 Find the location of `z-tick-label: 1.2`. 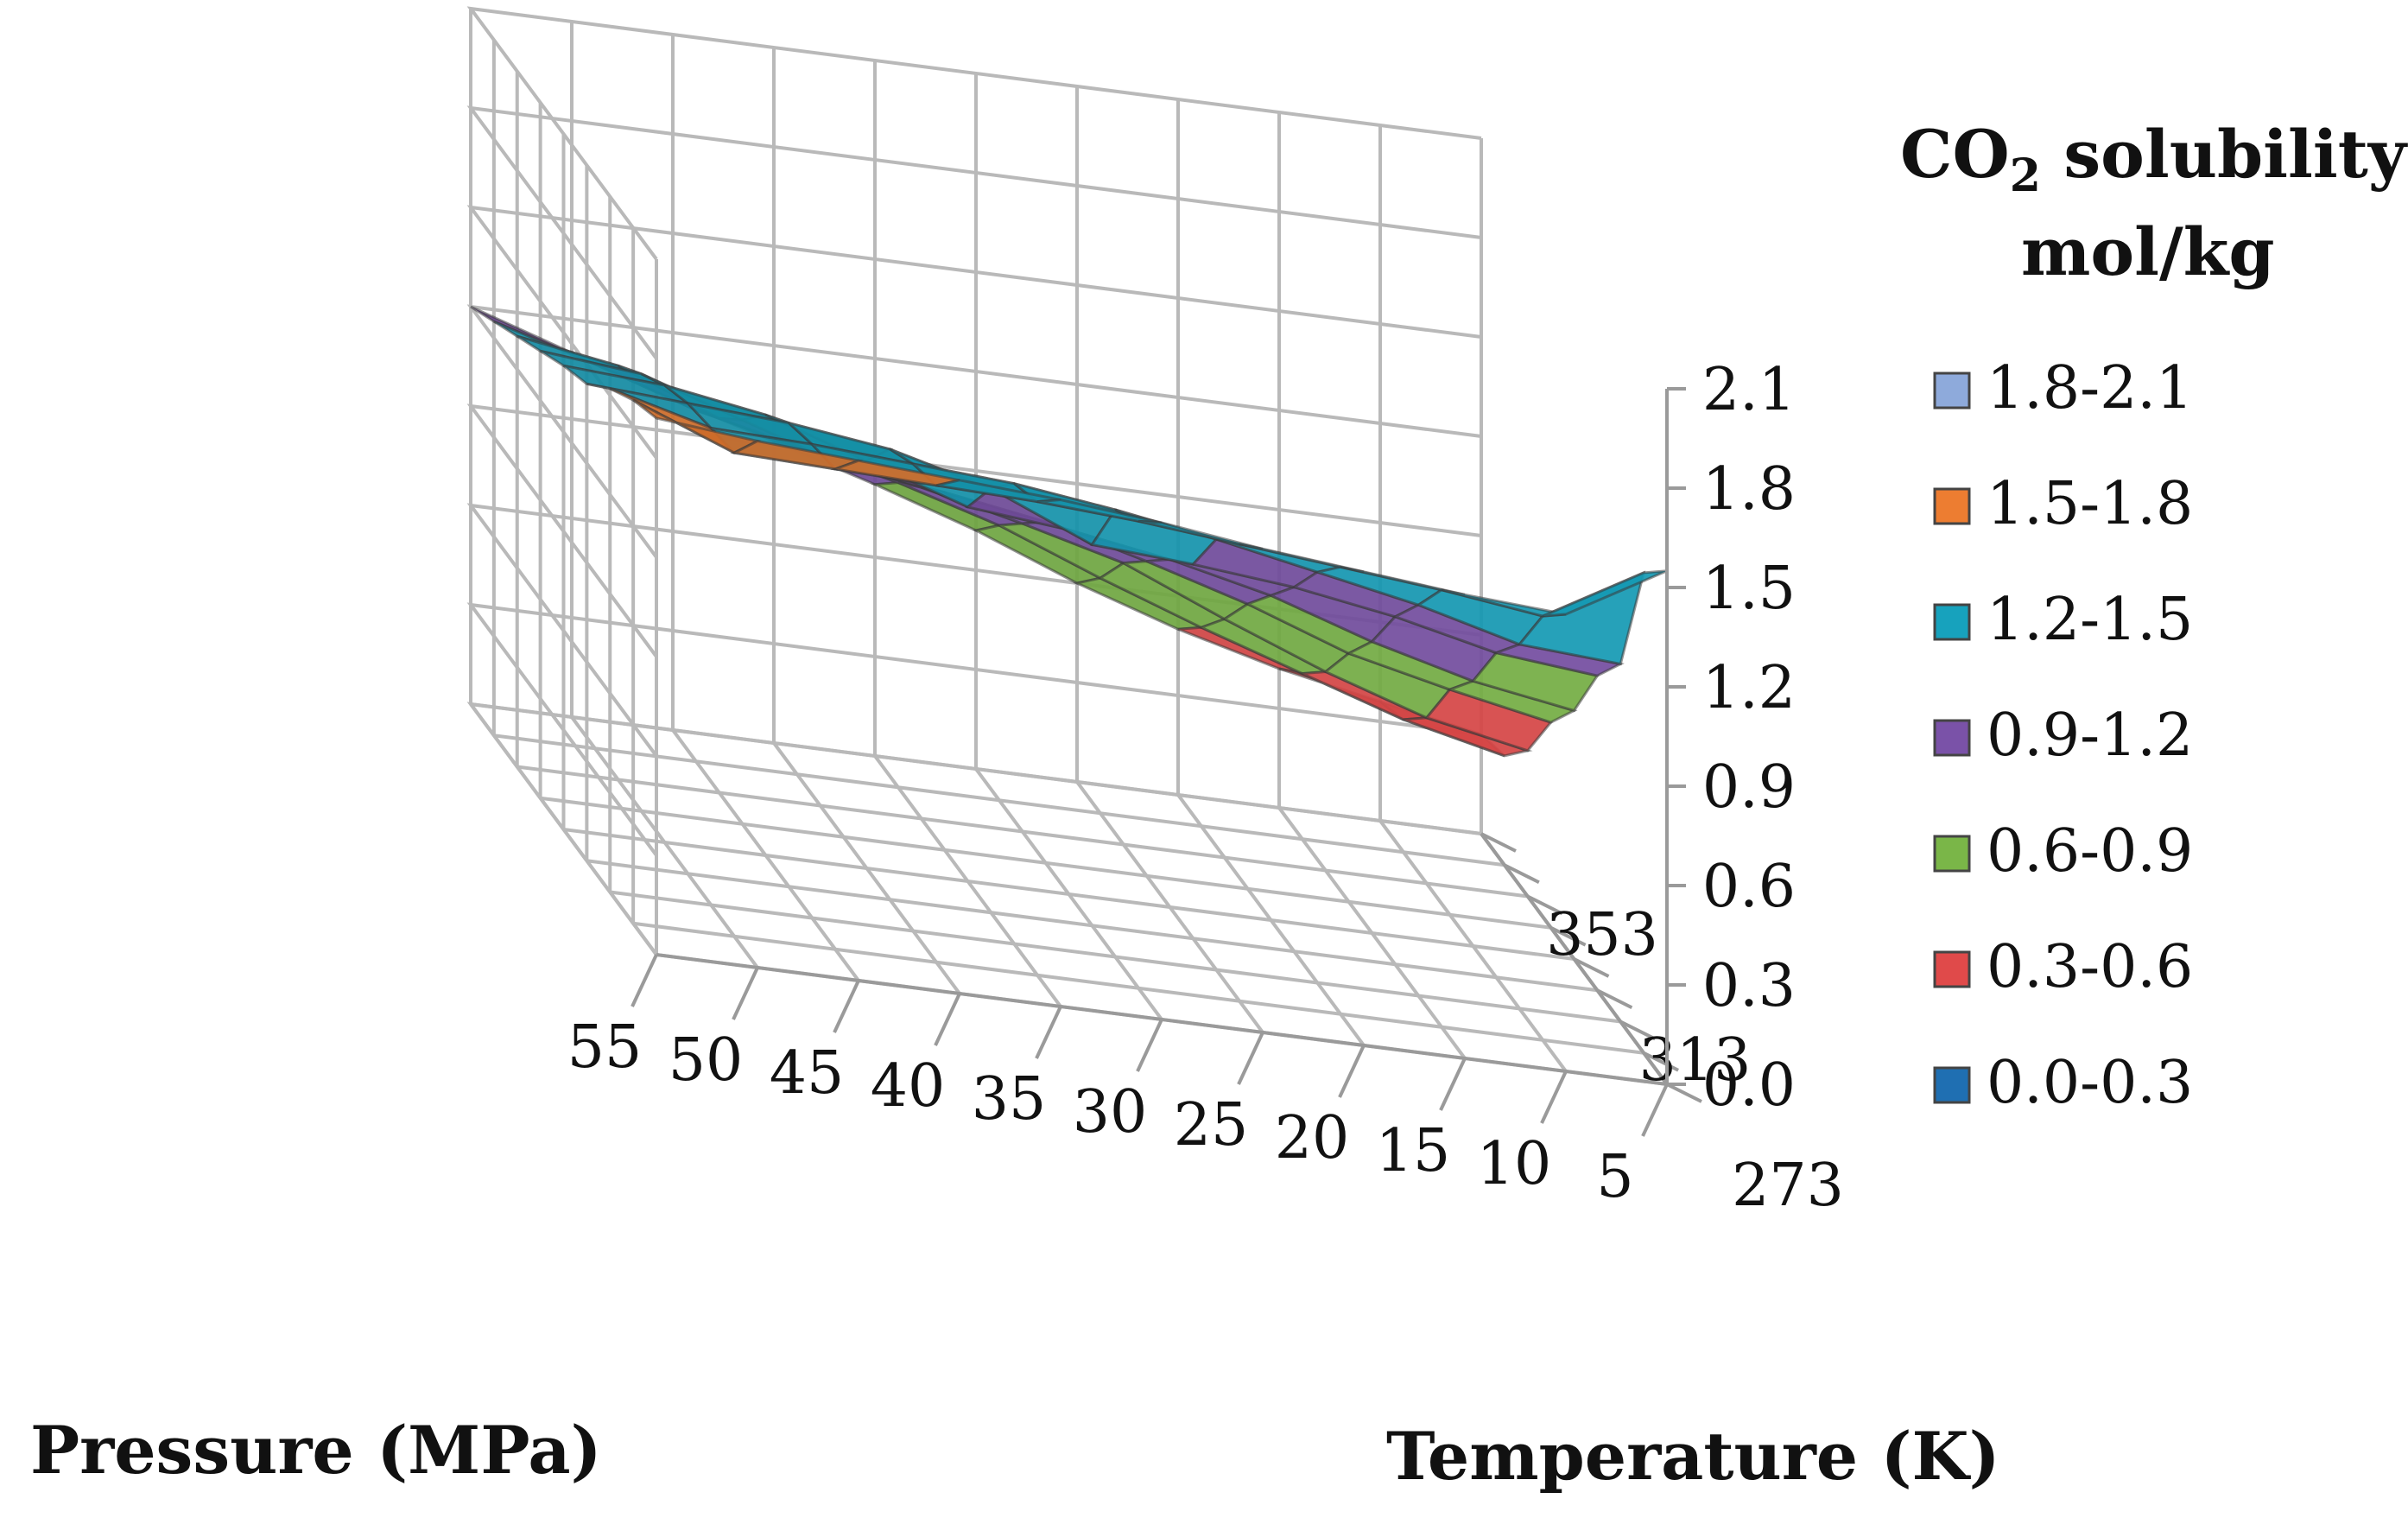

z-tick-label: 1.2 is located at coordinates (1749, 688).